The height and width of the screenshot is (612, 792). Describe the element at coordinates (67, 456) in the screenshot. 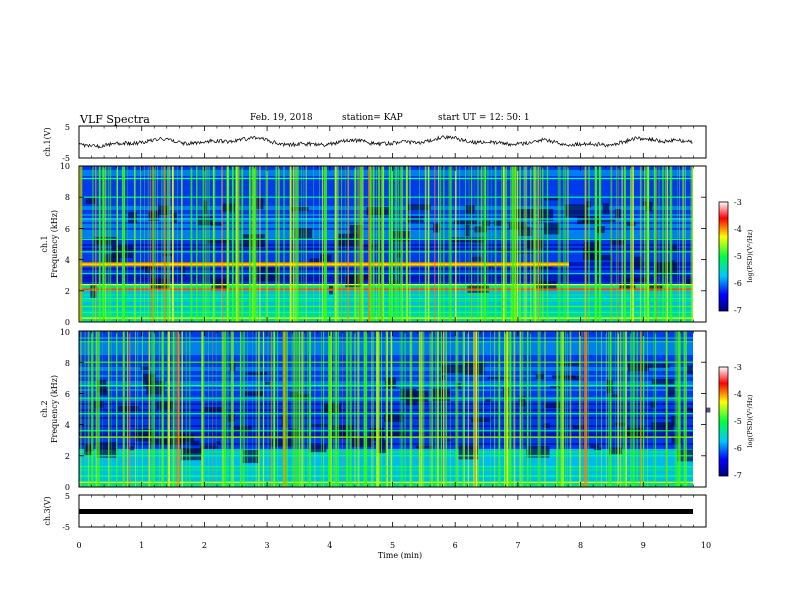

I see `ch2-ytick-2: 2` at that location.